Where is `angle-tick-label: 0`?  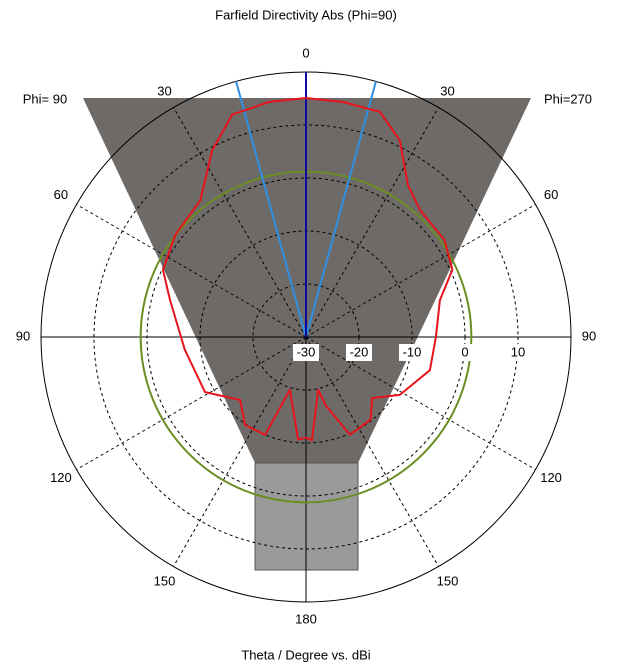 angle-tick-label: 0 is located at coordinates (305, 52).